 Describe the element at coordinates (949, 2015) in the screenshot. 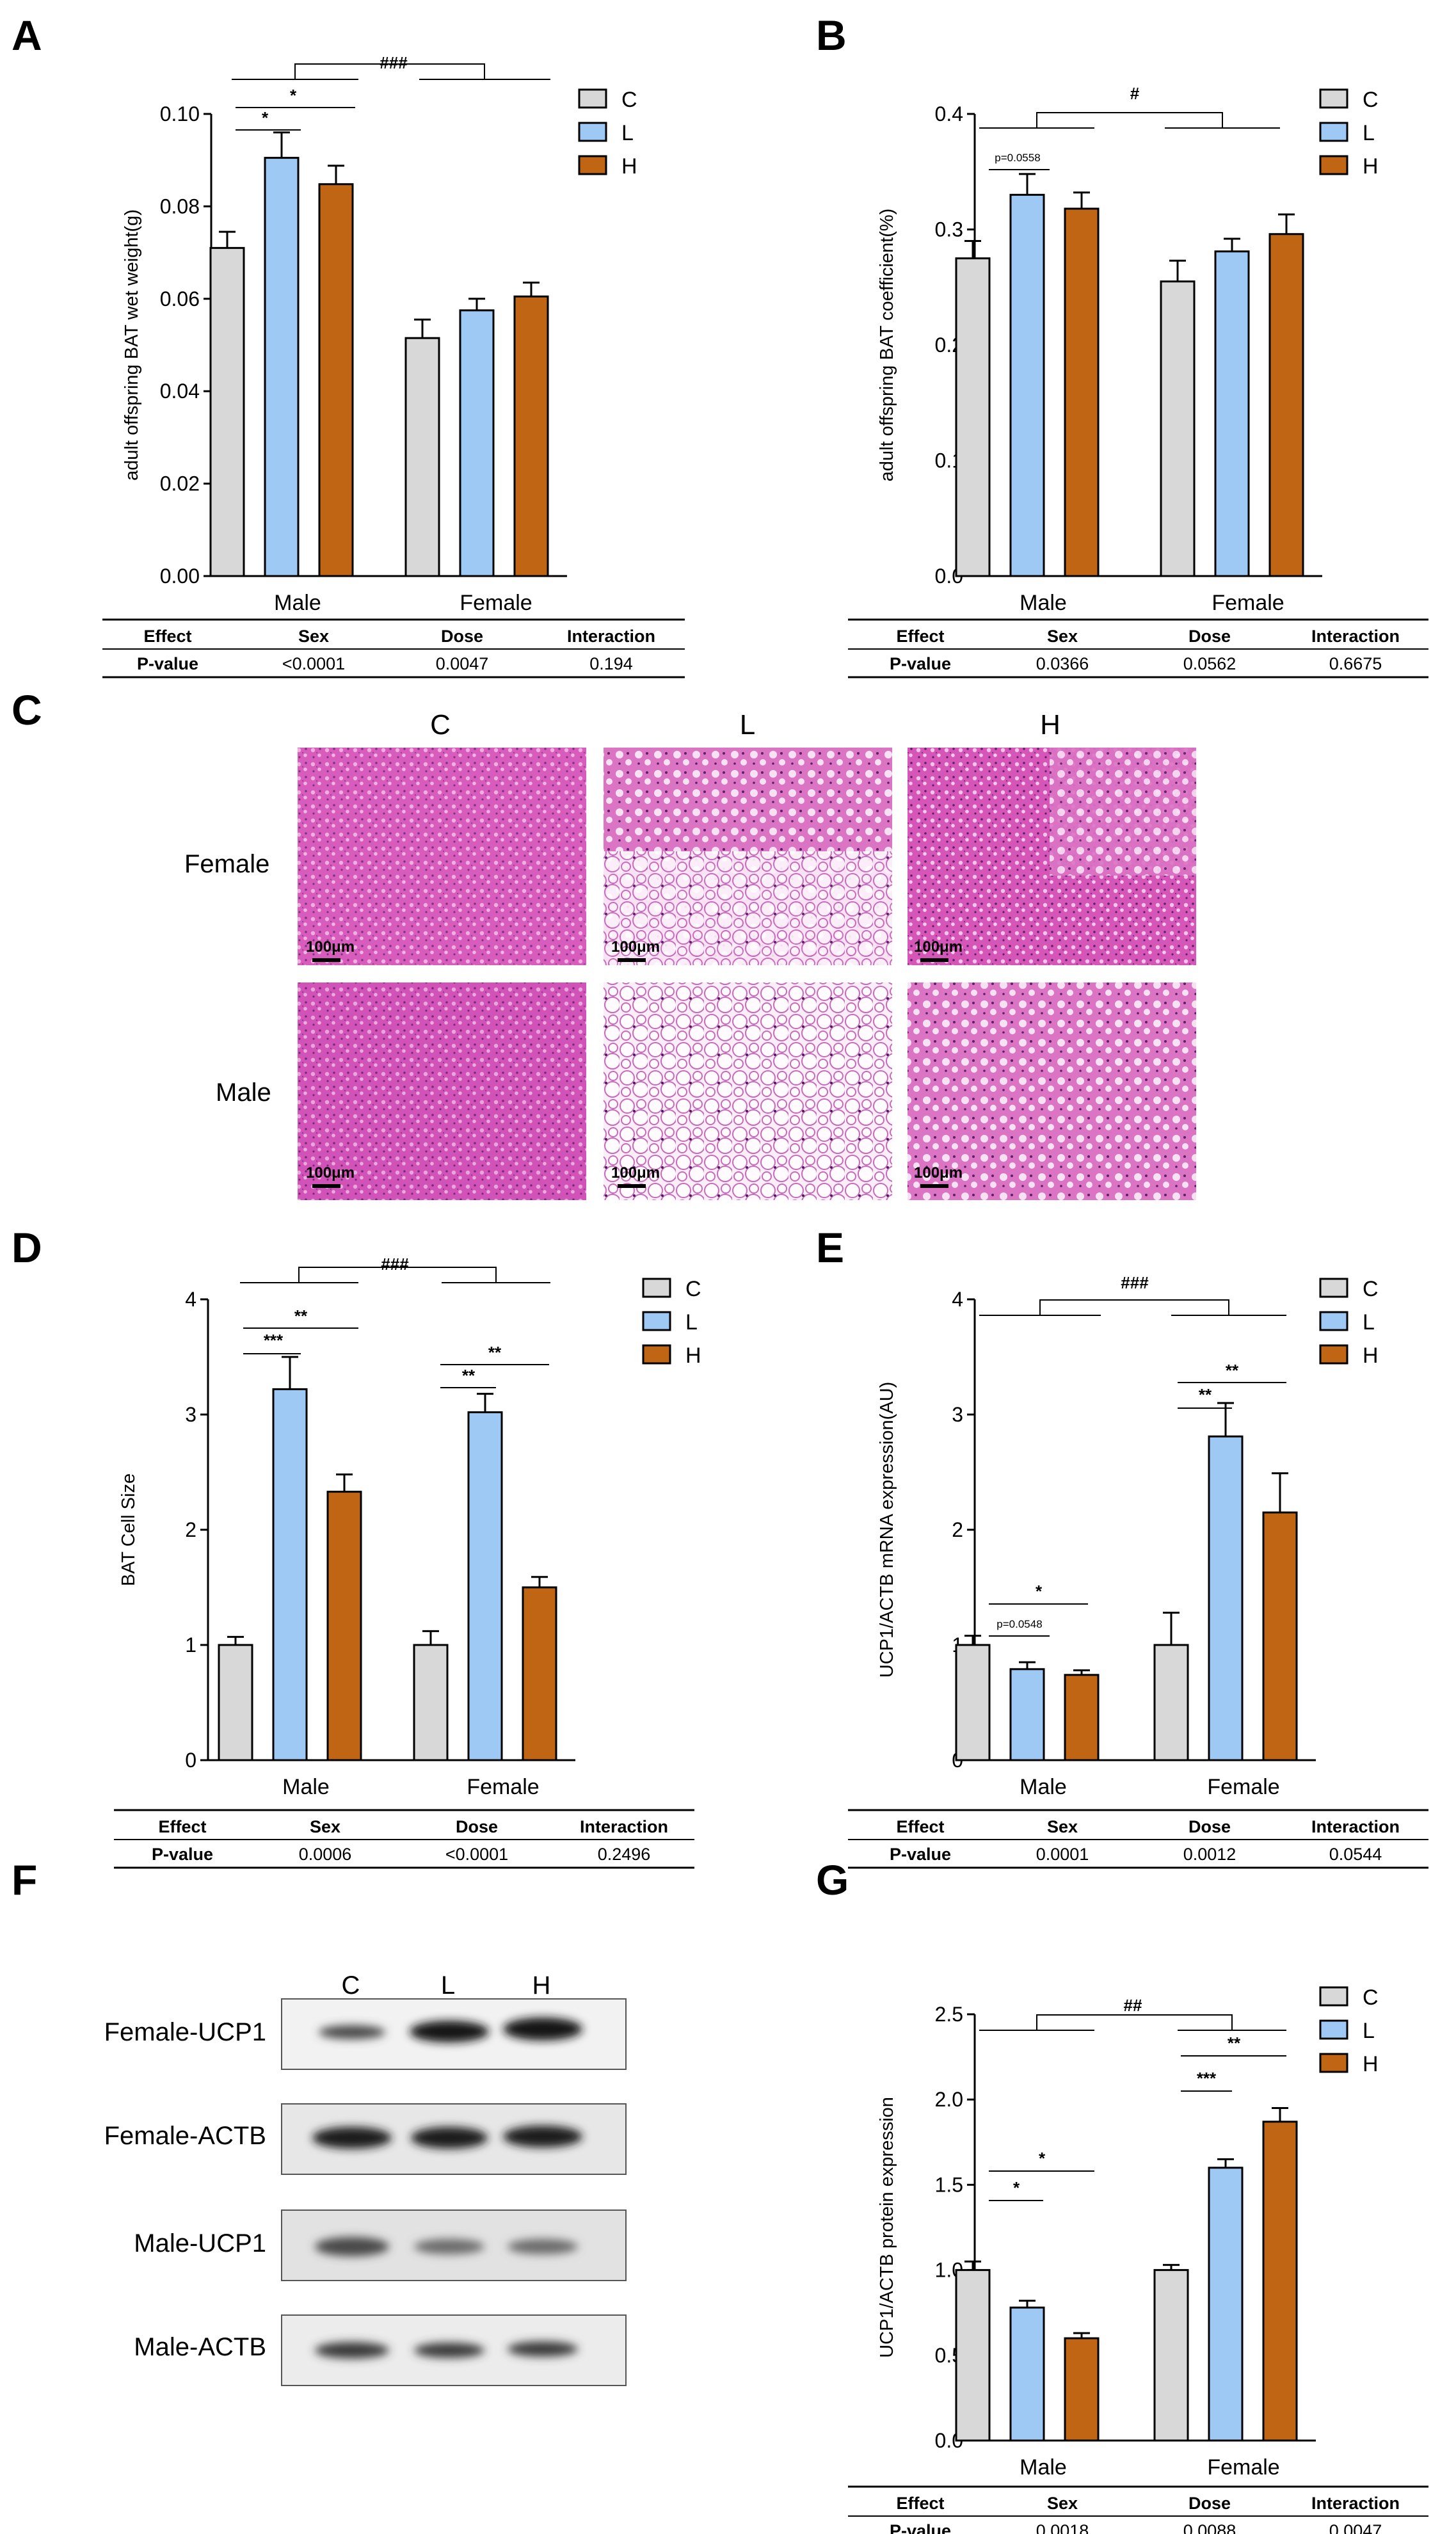

I see `y-tick-label: 2.5` at that location.